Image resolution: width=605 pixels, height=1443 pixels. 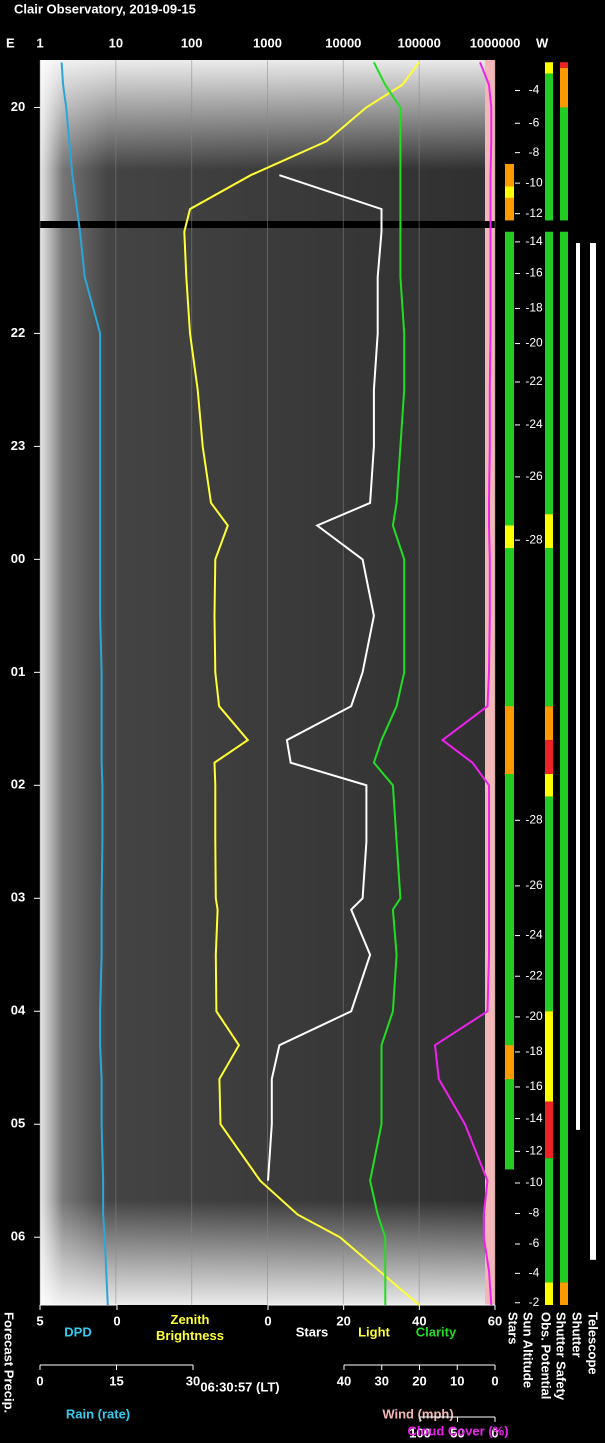 I want to click on strip-label: Stars, so click(x=513, y=1328).